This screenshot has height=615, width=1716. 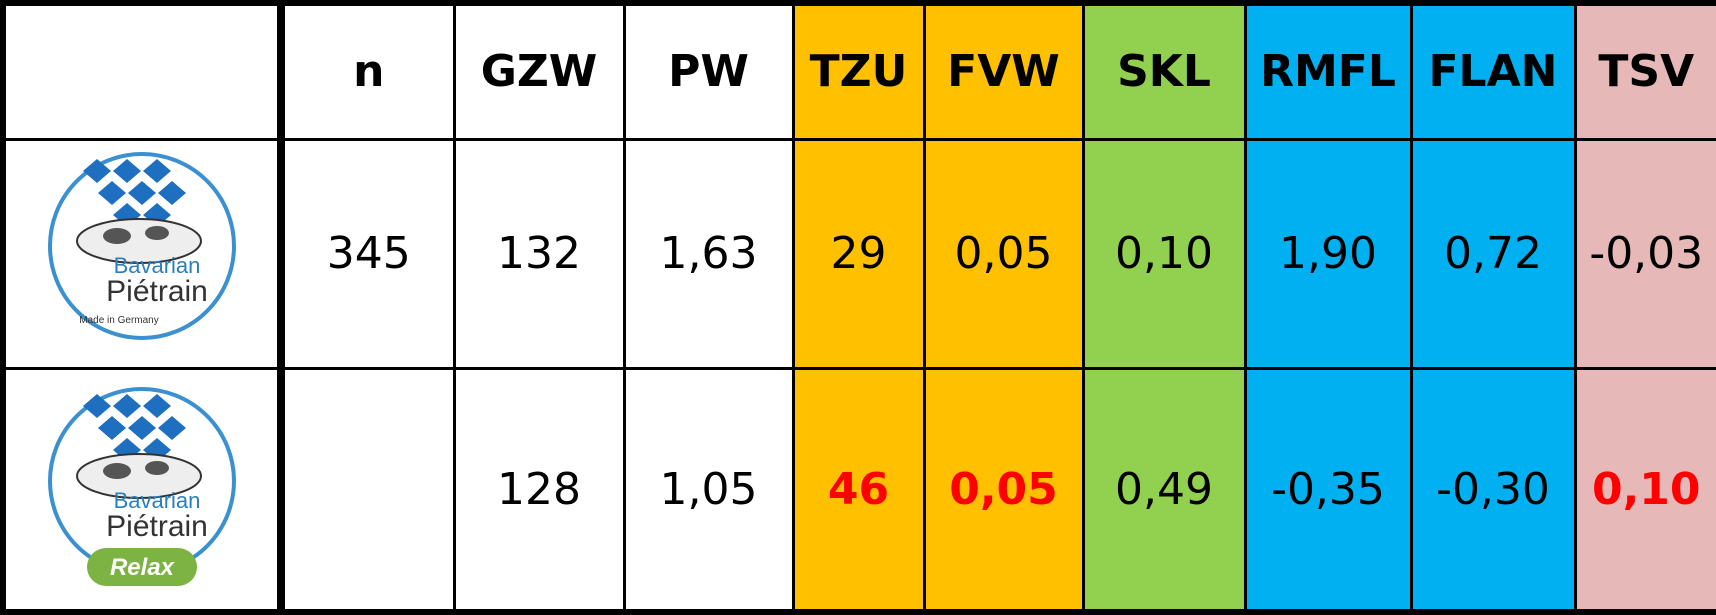 I want to click on column-header: GZW, so click(x=539, y=71).